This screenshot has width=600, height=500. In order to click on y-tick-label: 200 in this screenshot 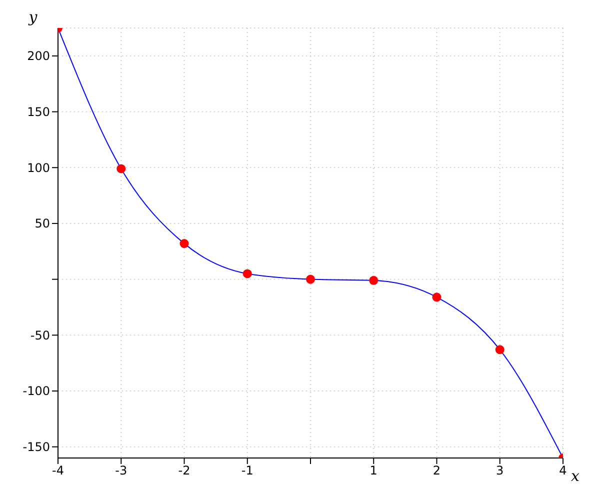, I will do `click(38, 56)`.